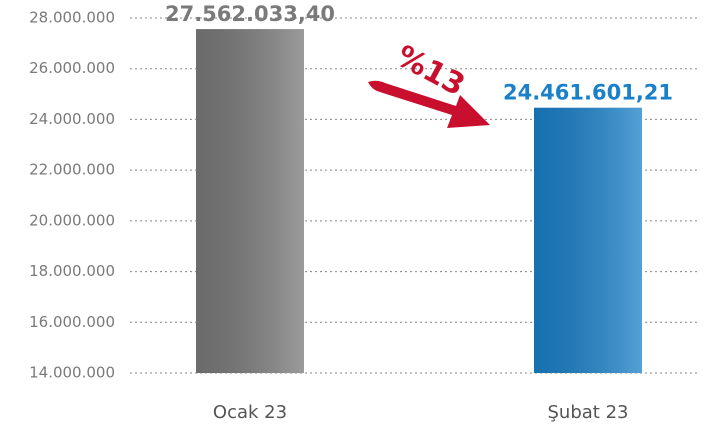 The image size is (714, 433). I want to click on y-tick-label: 20.000.000, so click(72, 220).